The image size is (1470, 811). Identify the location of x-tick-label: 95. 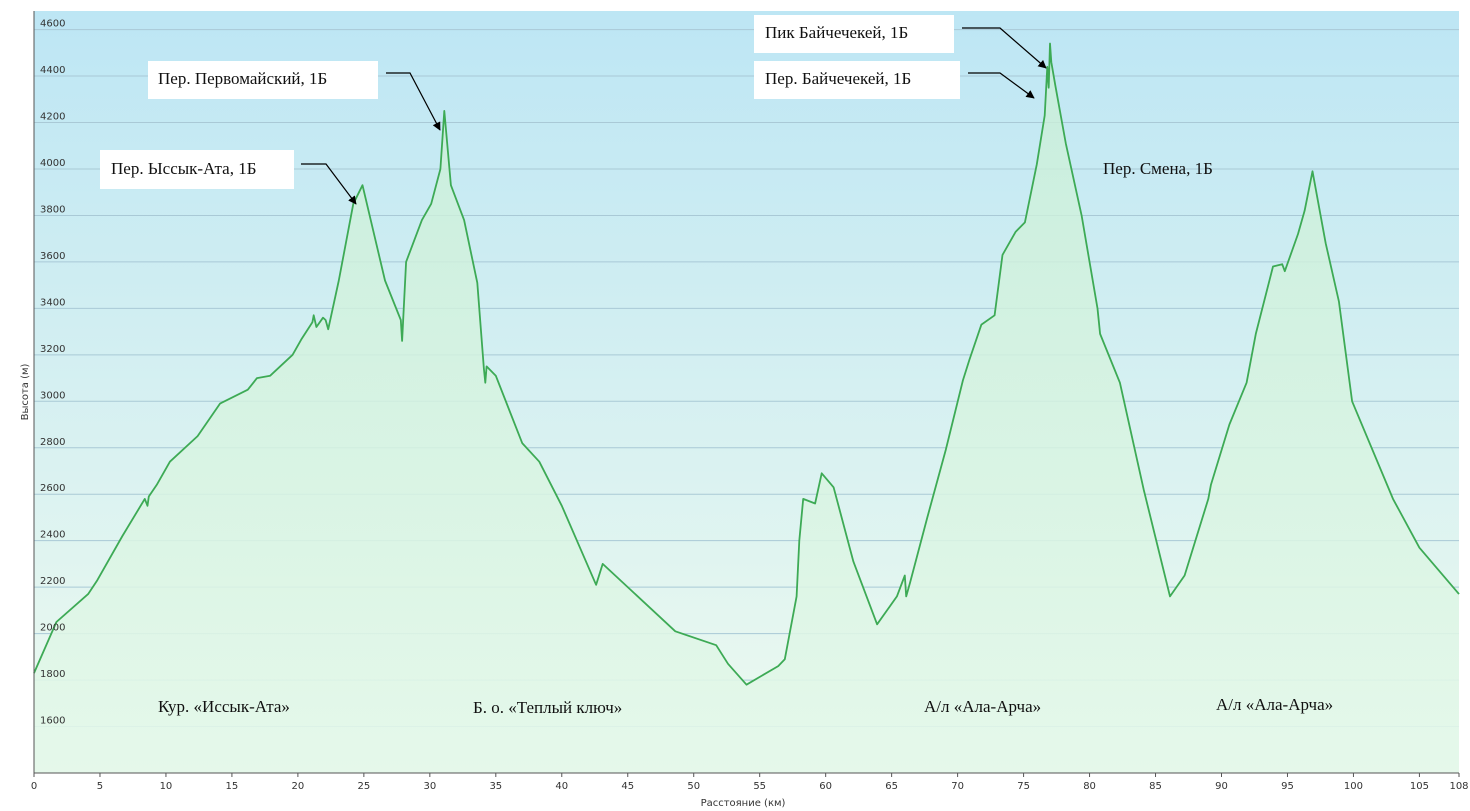
(1287, 786).